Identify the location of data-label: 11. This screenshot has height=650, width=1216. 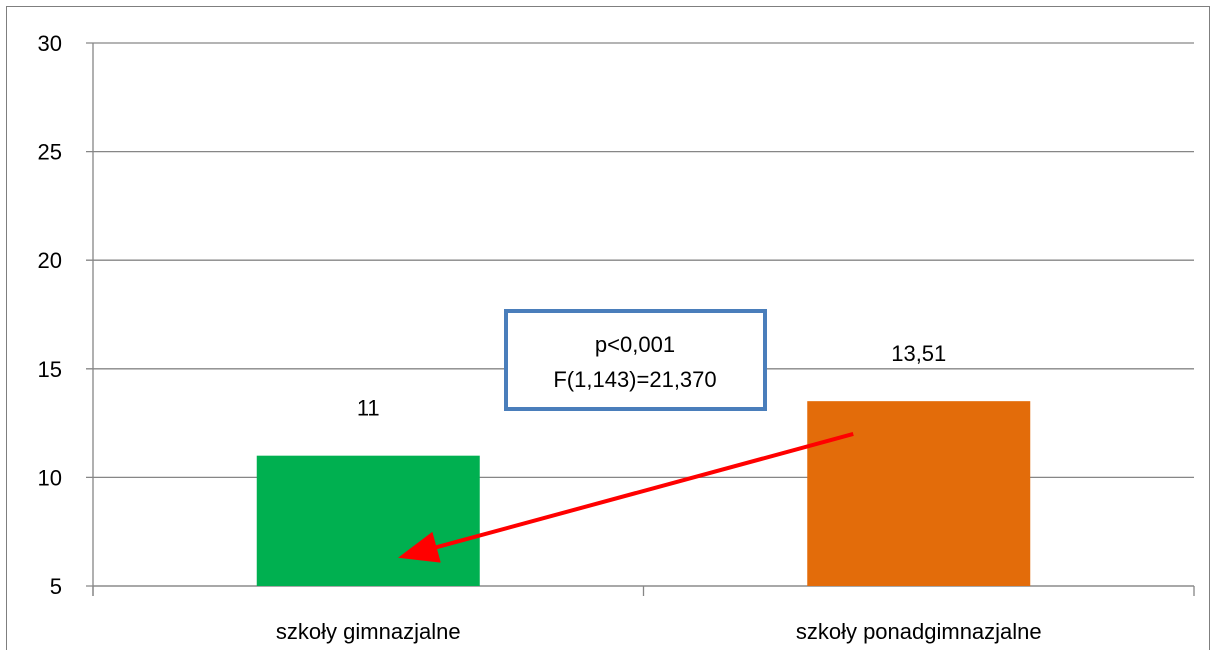
(368, 408).